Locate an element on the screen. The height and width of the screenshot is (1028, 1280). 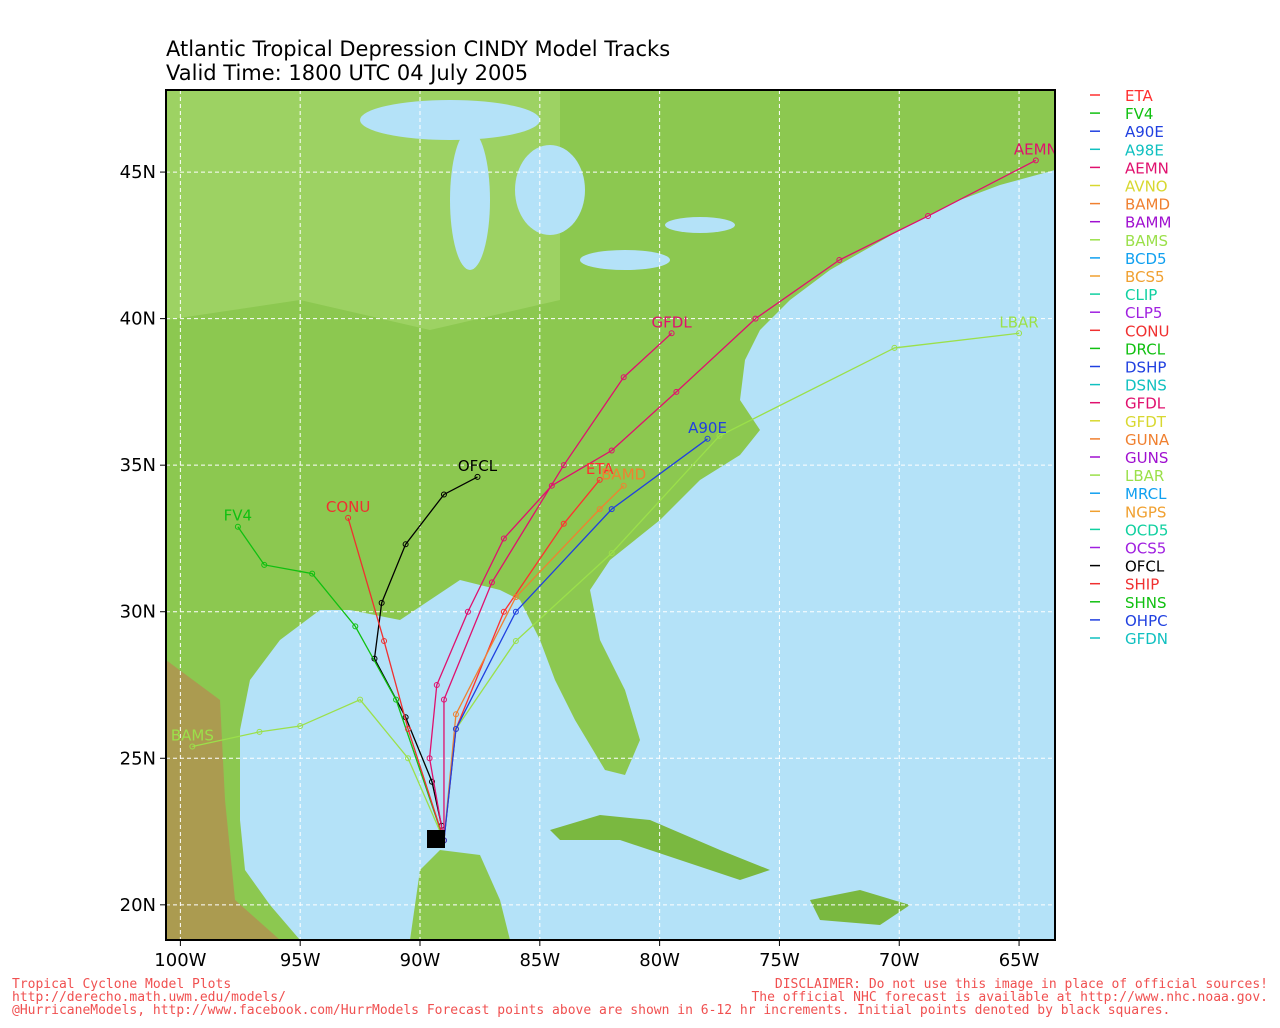
legend-label: CONU is located at coordinates (1147, 331).